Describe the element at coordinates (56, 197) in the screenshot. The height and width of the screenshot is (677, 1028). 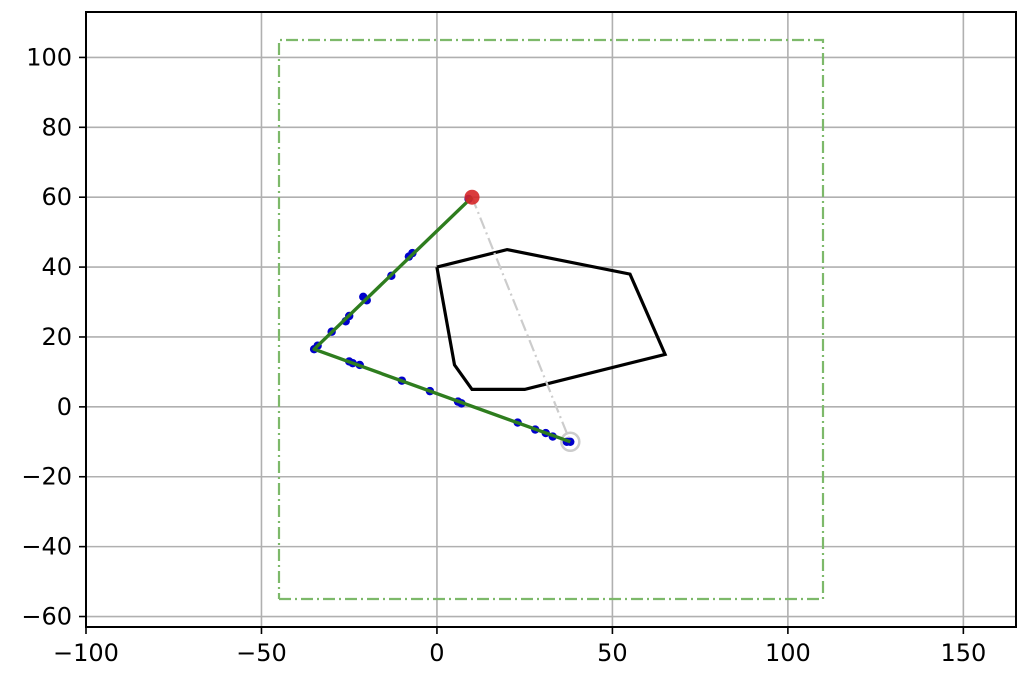
I see `y-tick-label: 60` at that location.